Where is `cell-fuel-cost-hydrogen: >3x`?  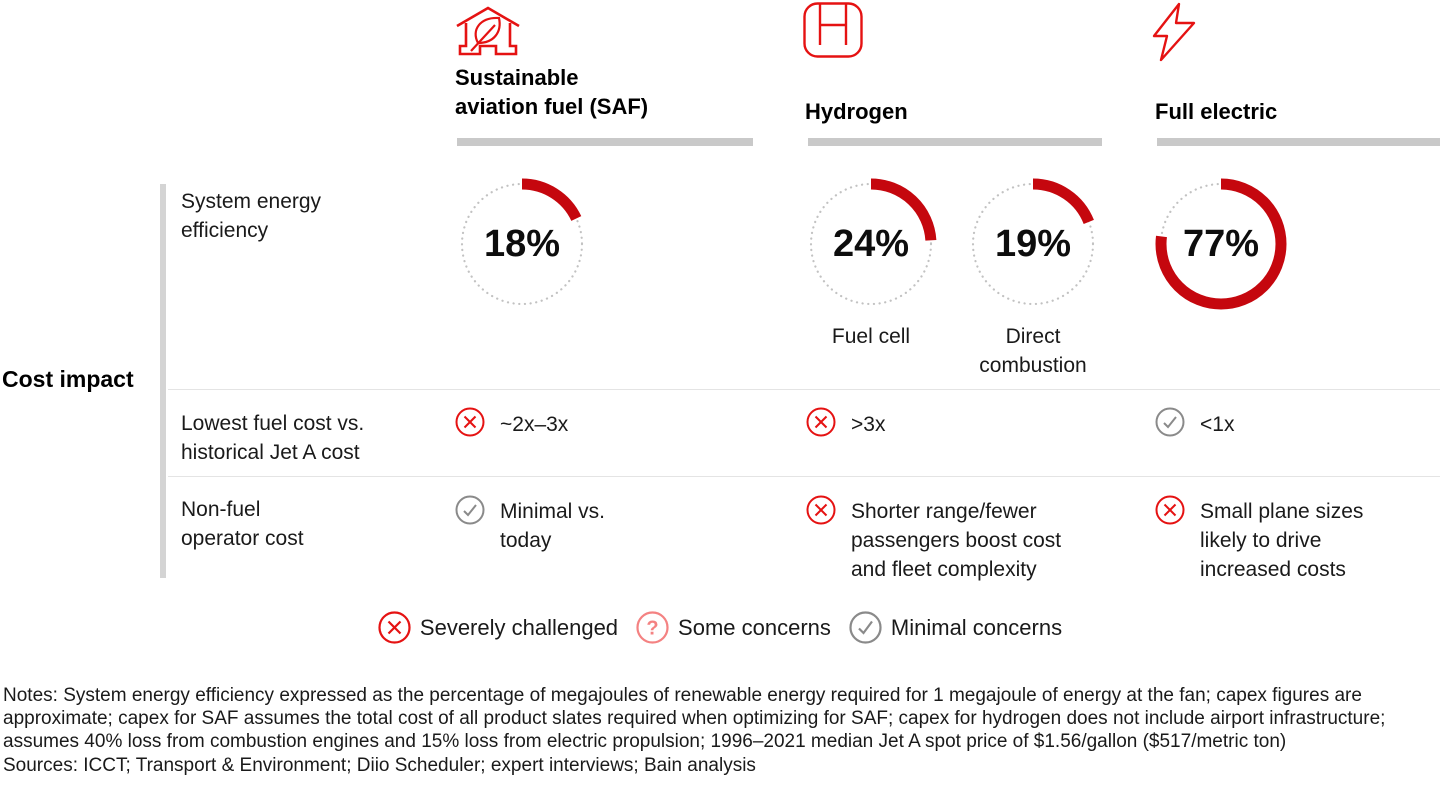 cell-fuel-cost-hydrogen: >3x is located at coordinates (868, 424).